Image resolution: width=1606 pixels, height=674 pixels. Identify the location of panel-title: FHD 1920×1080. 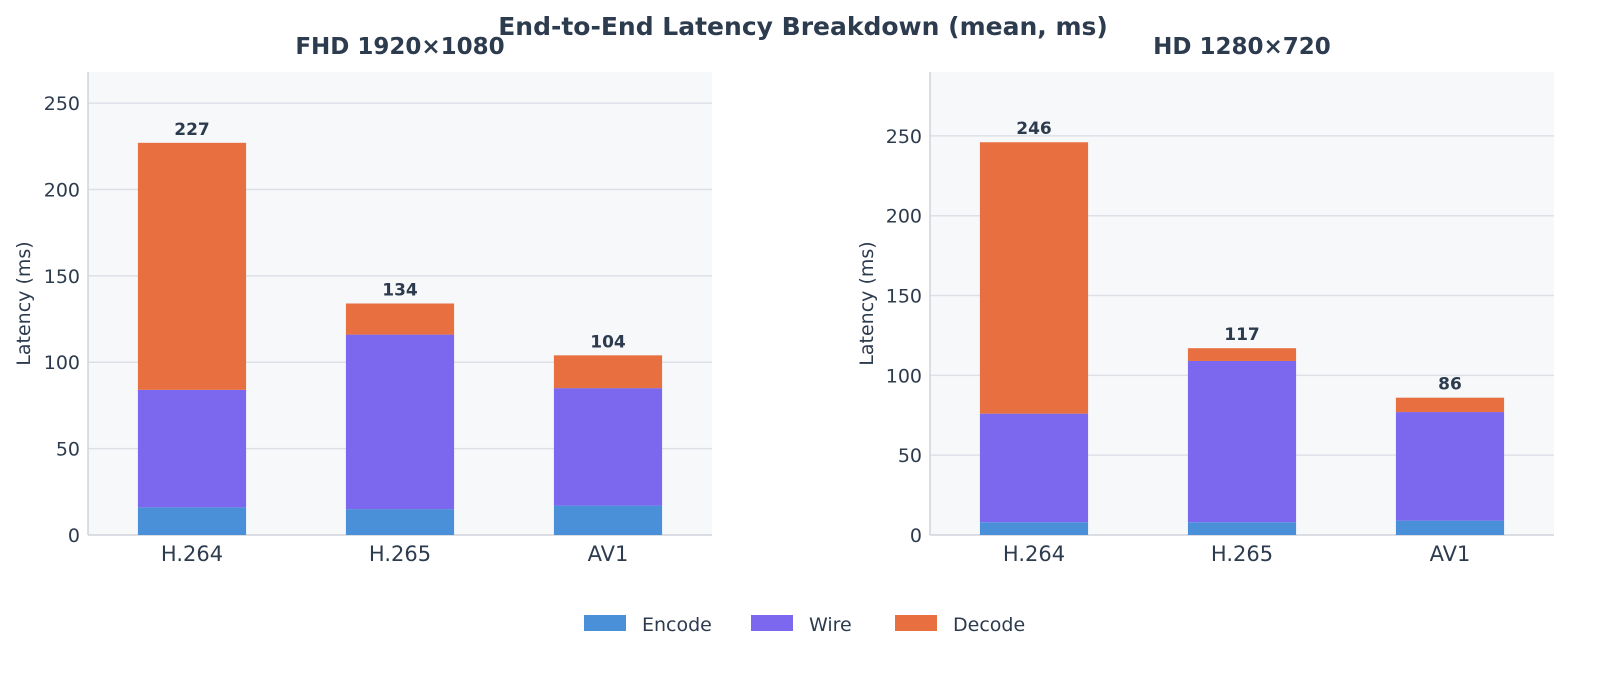
(399, 47).